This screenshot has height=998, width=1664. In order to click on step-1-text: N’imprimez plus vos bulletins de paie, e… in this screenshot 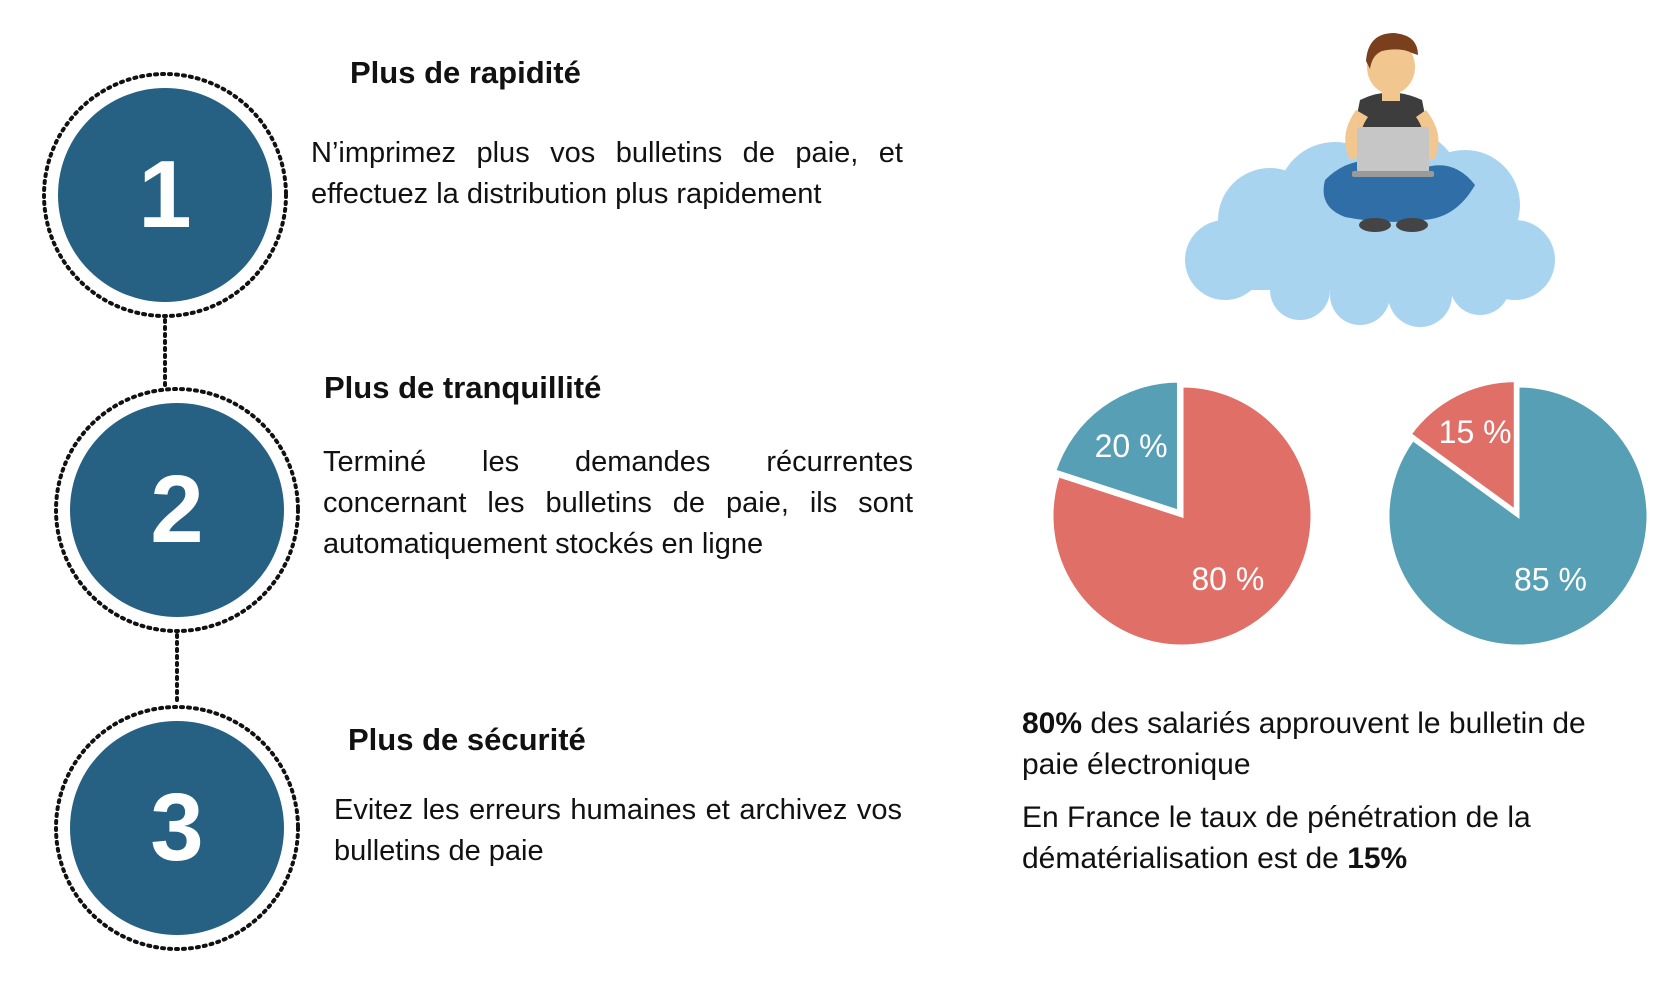, I will do `click(607, 173)`.